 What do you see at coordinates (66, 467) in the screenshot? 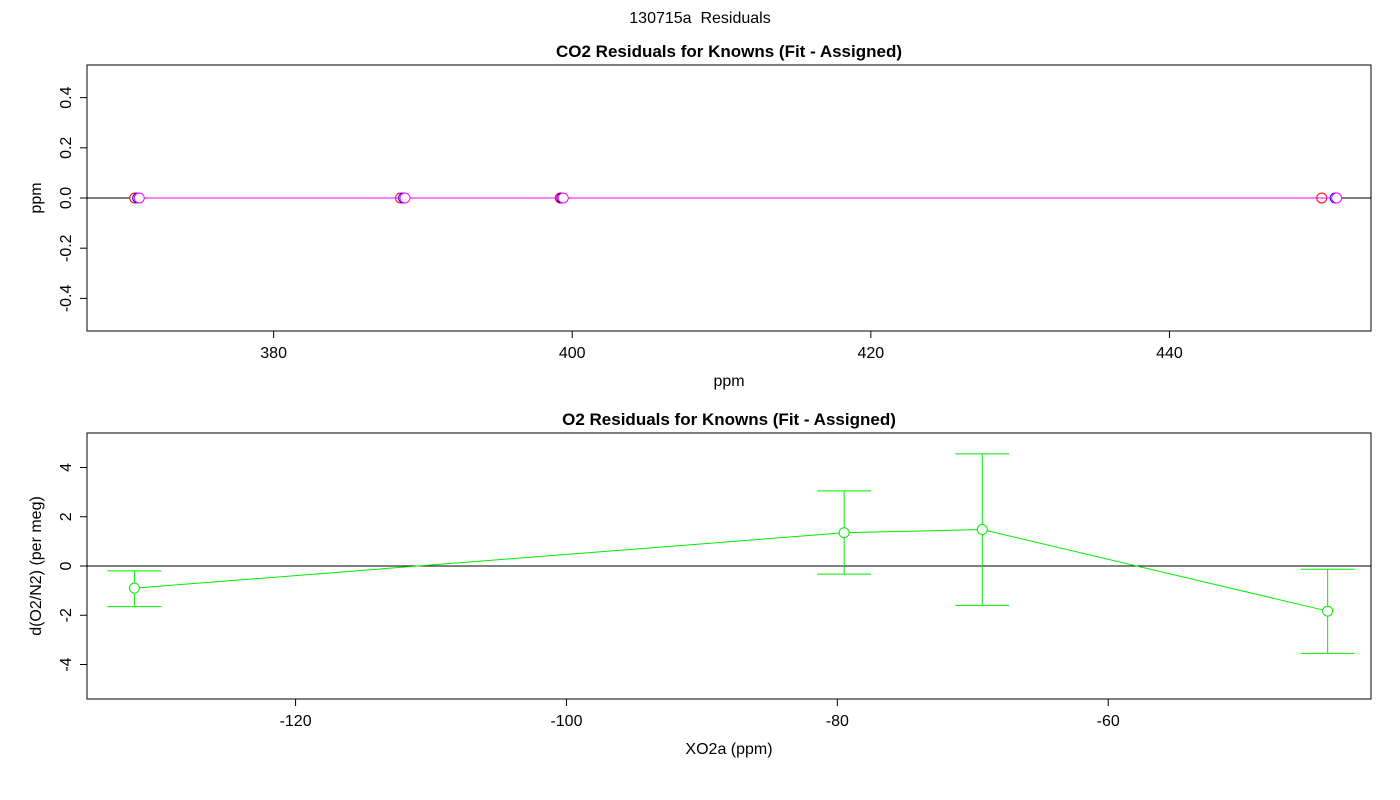
I see `y-tick-label: 4` at bounding box center [66, 467].